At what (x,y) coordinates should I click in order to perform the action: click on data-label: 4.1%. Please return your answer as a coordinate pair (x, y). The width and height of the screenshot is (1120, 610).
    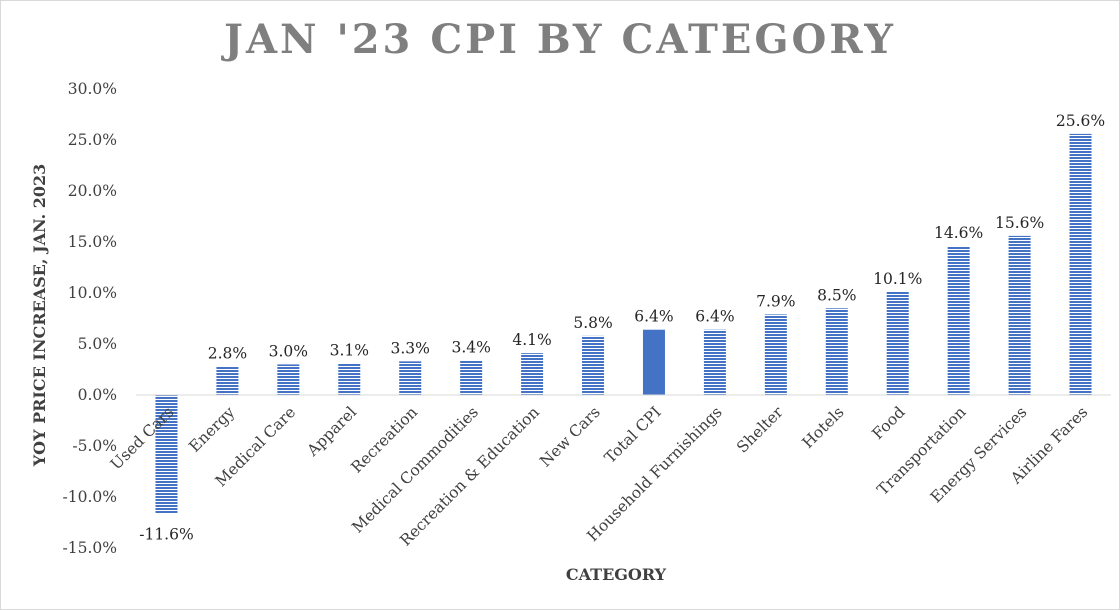
    Looking at the image, I should click on (531, 340).